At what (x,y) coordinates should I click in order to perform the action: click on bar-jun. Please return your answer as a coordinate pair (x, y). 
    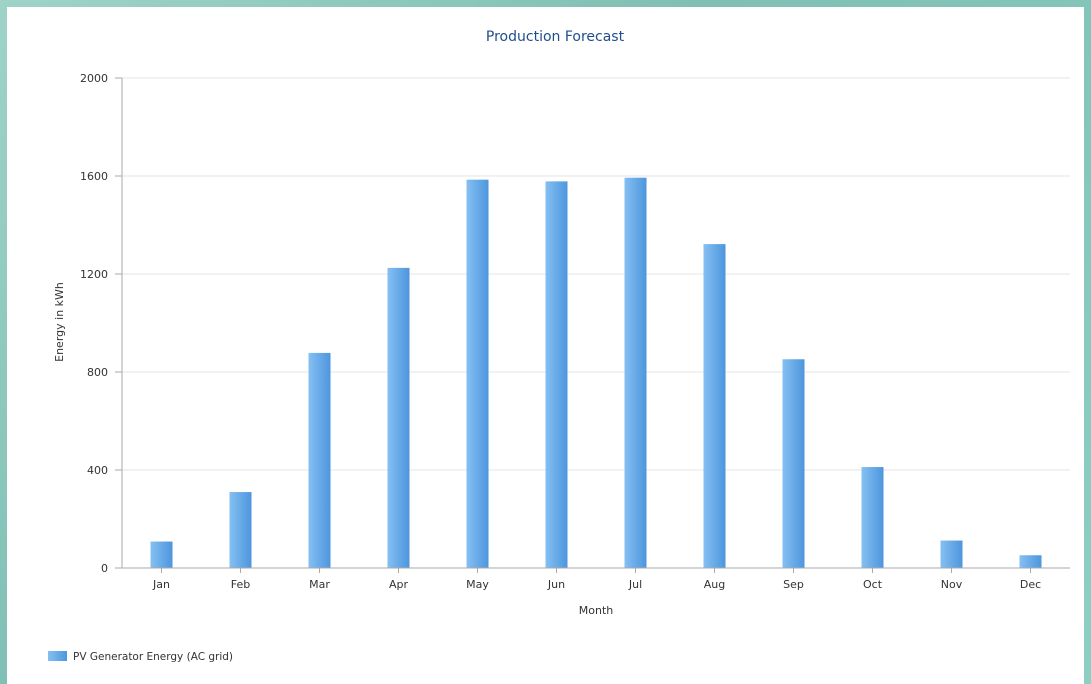
    Looking at the image, I should click on (556, 374).